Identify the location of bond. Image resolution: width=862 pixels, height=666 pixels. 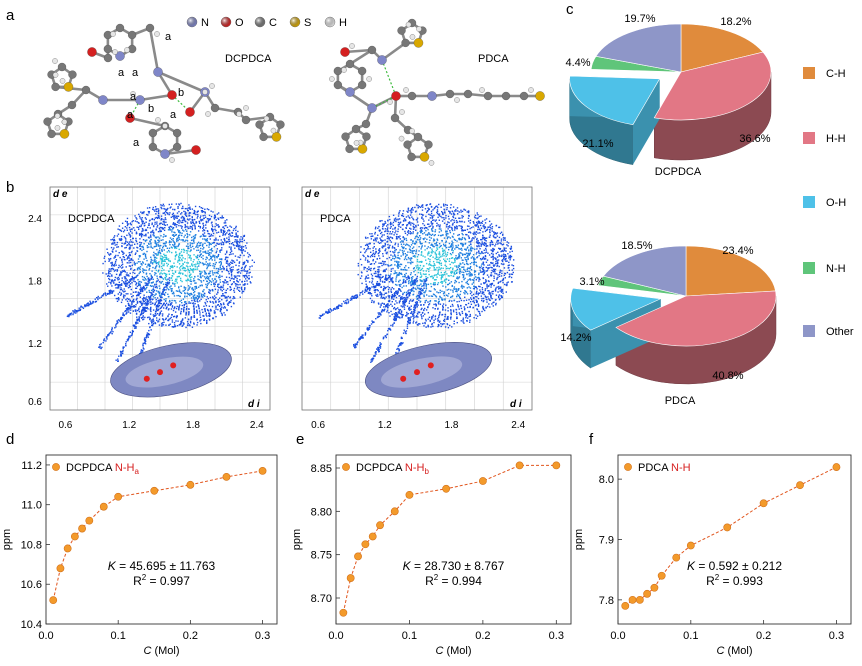
(180, 152).